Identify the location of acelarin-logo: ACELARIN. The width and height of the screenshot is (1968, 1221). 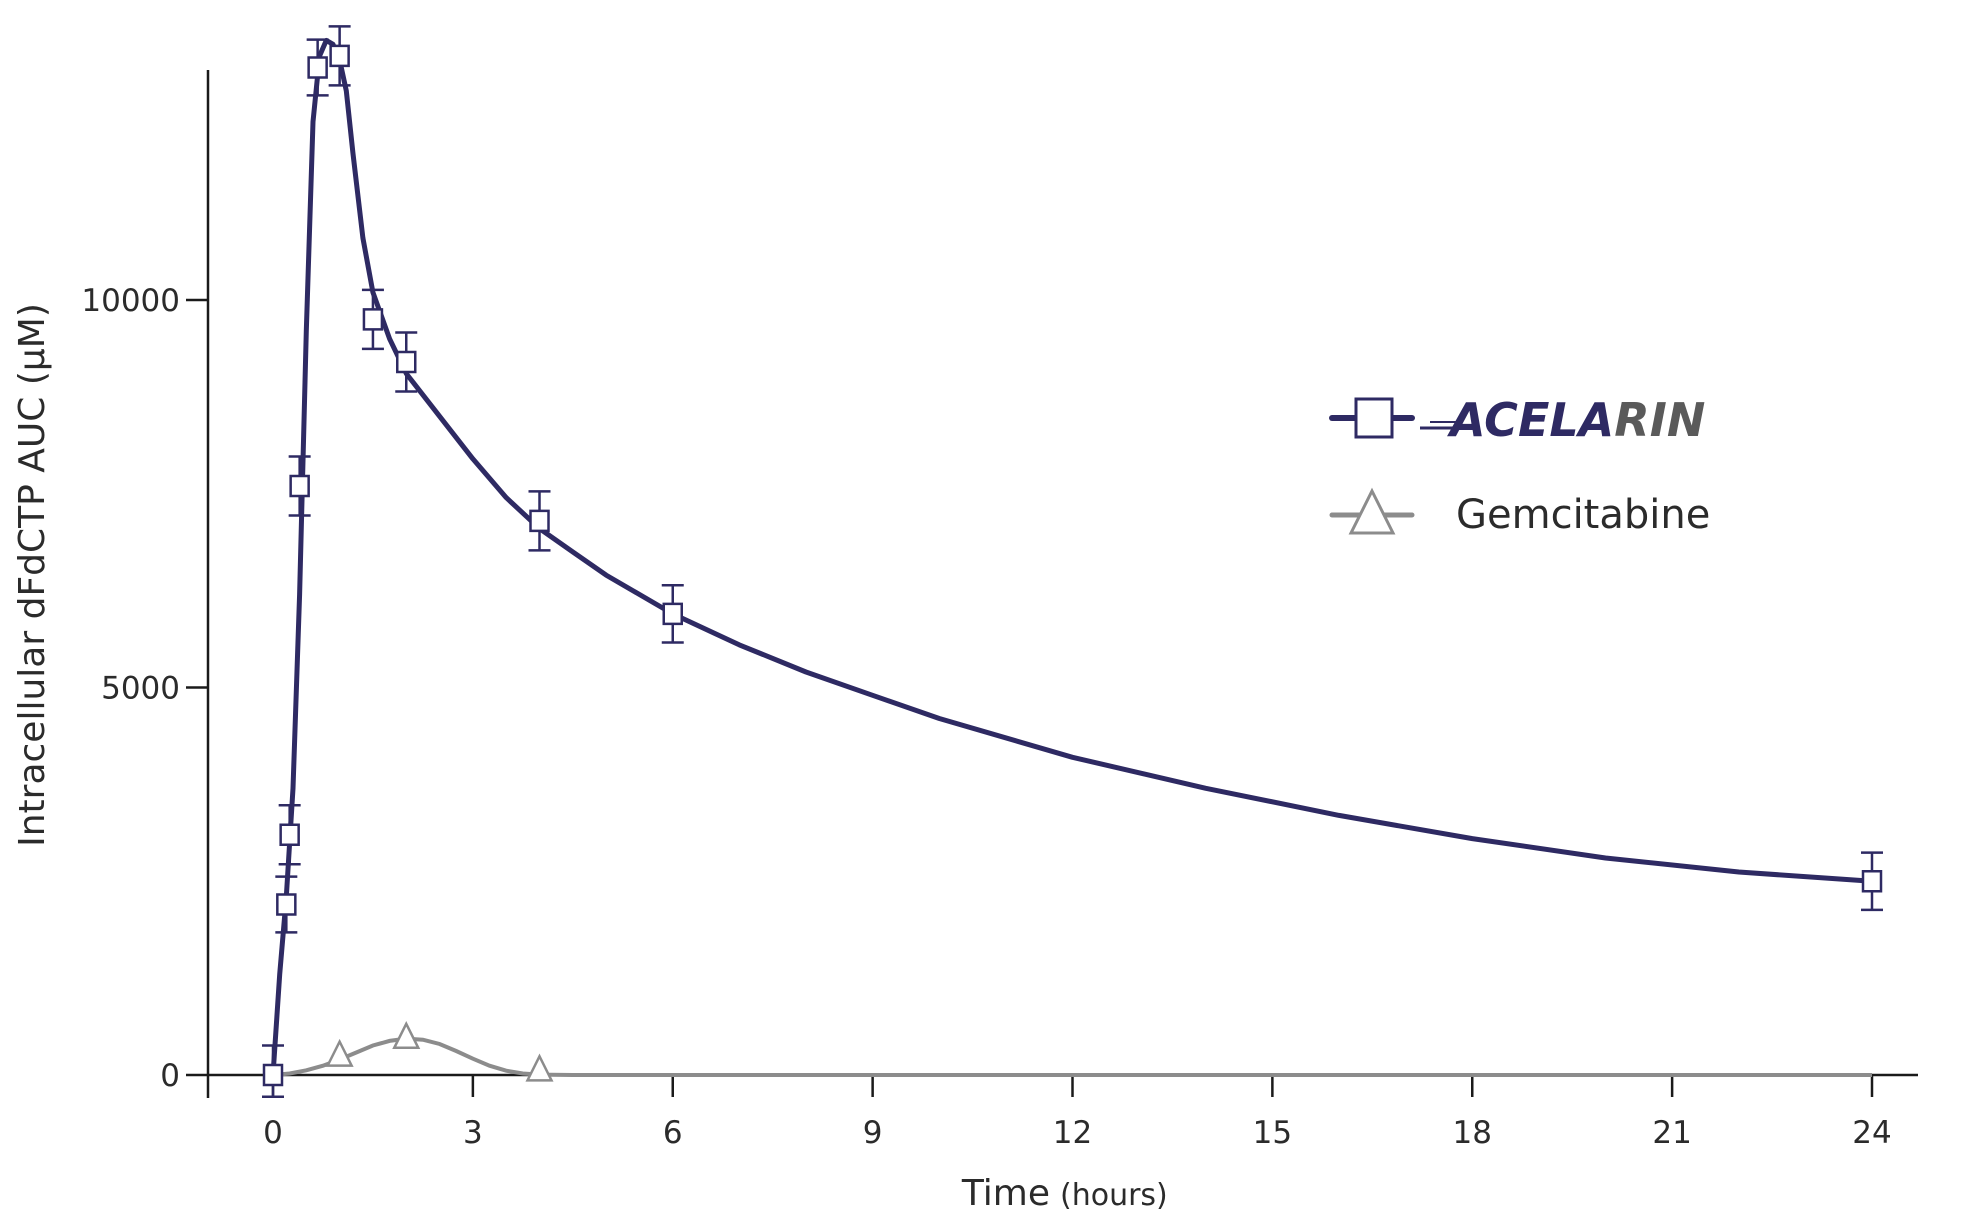
(1562, 420).